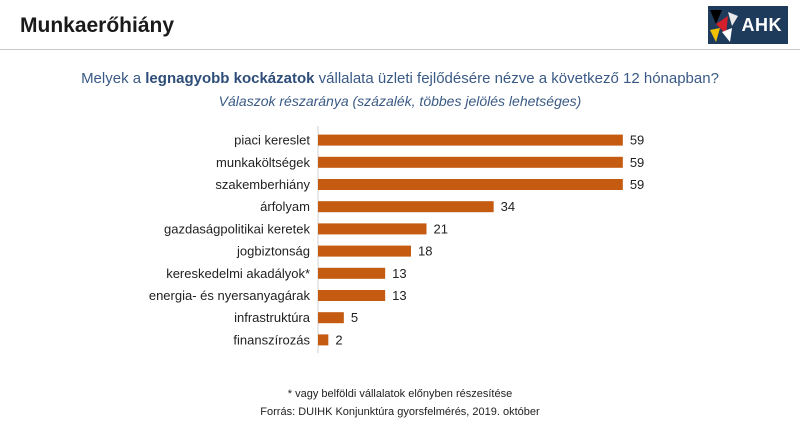 This screenshot has height=423, width=800. I want to click on ahk-logo: AHK, so click(748, 25).